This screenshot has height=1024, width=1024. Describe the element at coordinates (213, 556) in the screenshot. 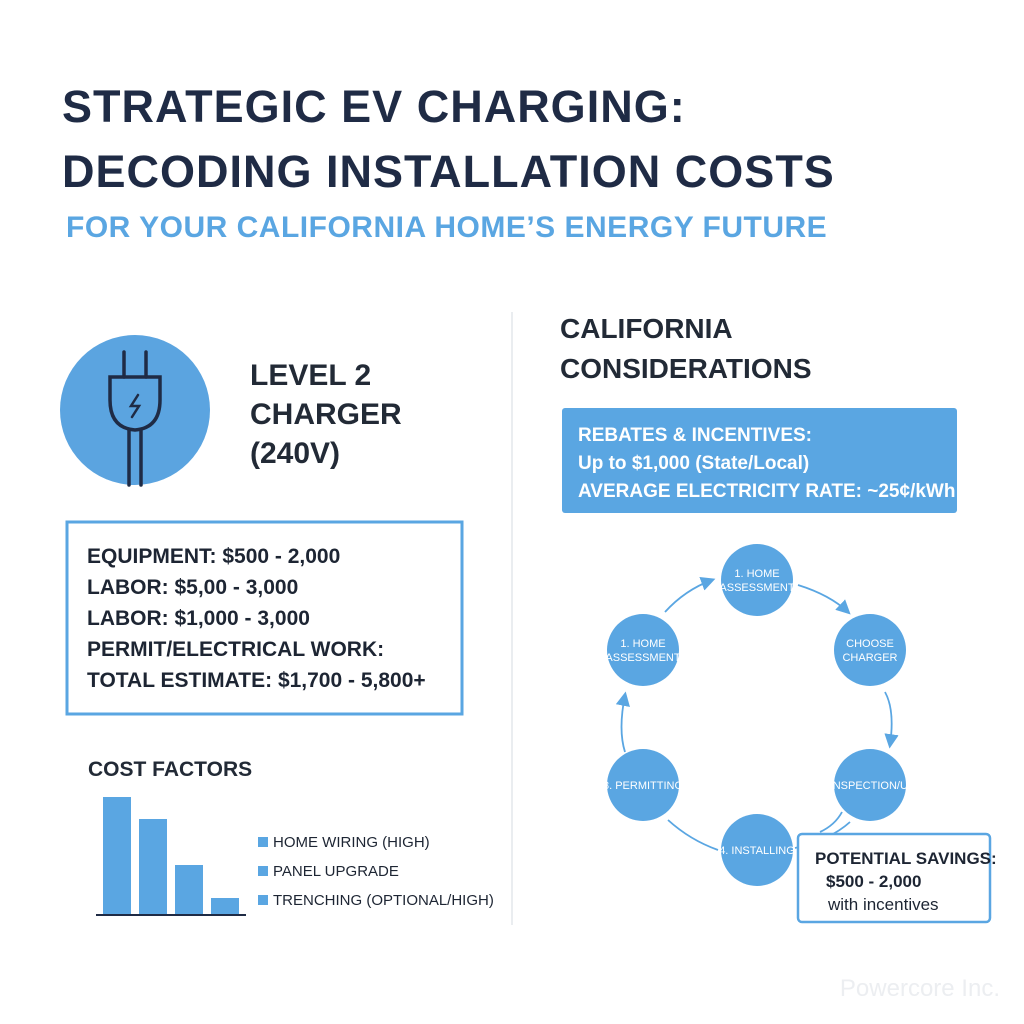

I see `cost-line: EQUIPMENT: $500 - 2,000` at that location.